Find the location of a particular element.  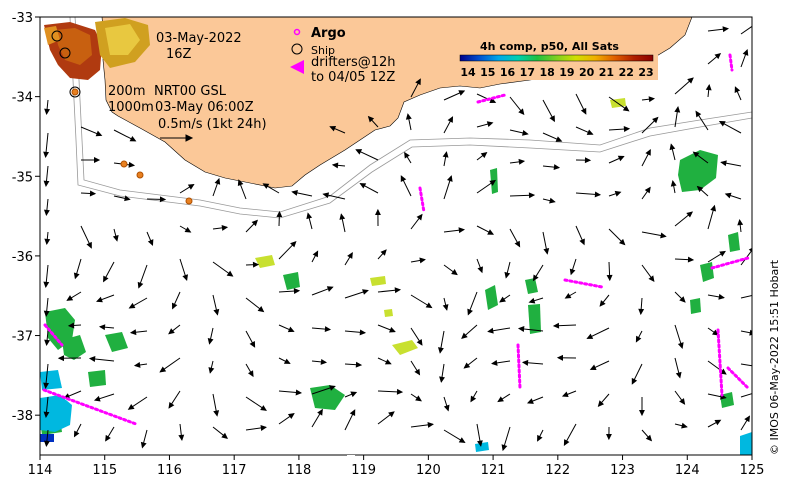

argo-legend-icon is located at coordinates (297, 32).